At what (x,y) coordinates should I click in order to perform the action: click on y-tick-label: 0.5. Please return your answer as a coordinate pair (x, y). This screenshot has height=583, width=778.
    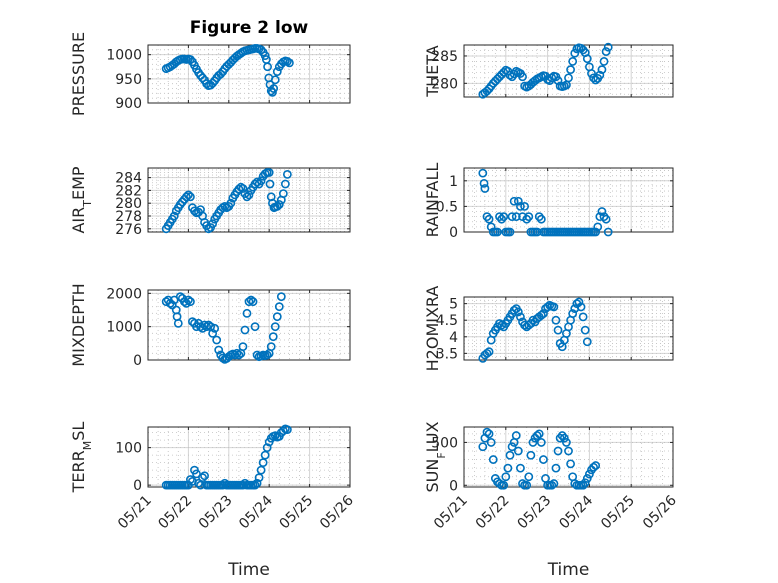
    Looking at the image, I should click on (447, 207).